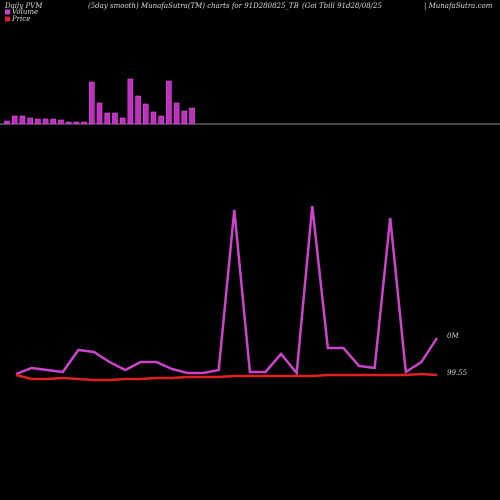  I want to click on chart-subtitle: | MunafaSutra.com, so click(458, 6).